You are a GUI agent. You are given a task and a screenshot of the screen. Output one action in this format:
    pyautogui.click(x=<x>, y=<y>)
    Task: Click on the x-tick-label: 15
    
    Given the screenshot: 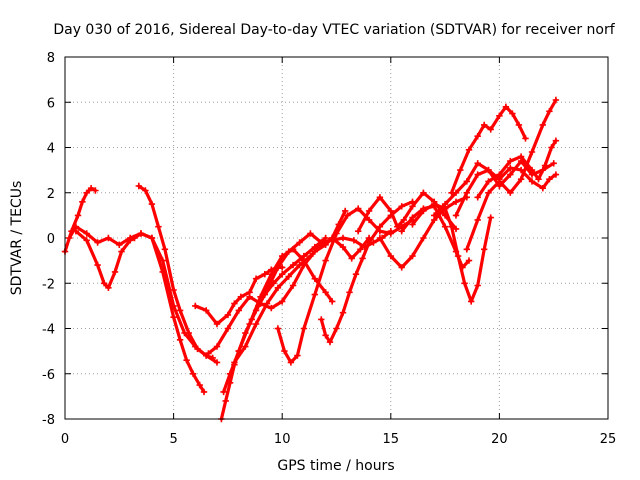 What is the action you would take?
    pyautogui.click(x=391, y=439)
    